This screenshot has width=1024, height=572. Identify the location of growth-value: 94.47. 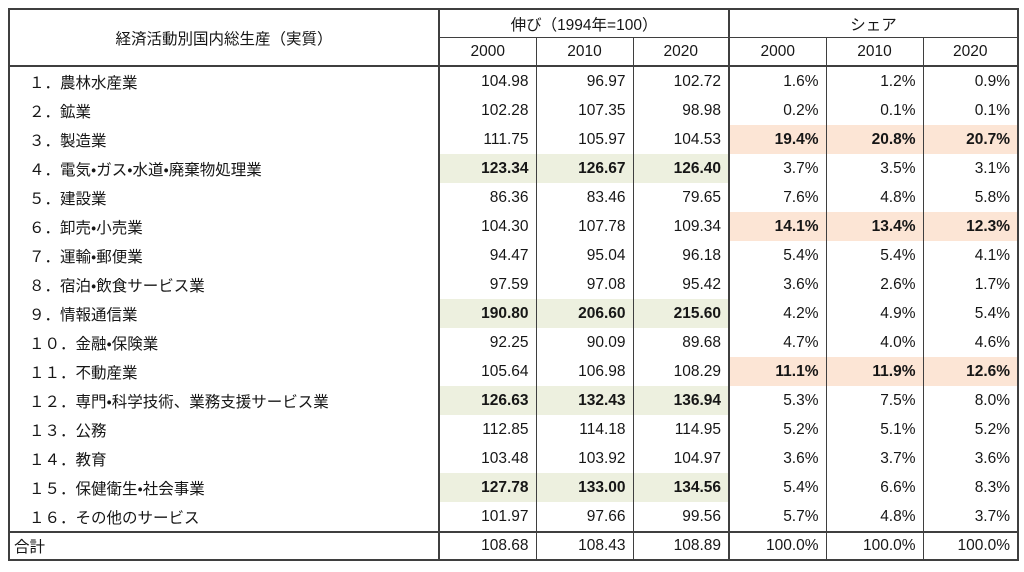
(487, 255).